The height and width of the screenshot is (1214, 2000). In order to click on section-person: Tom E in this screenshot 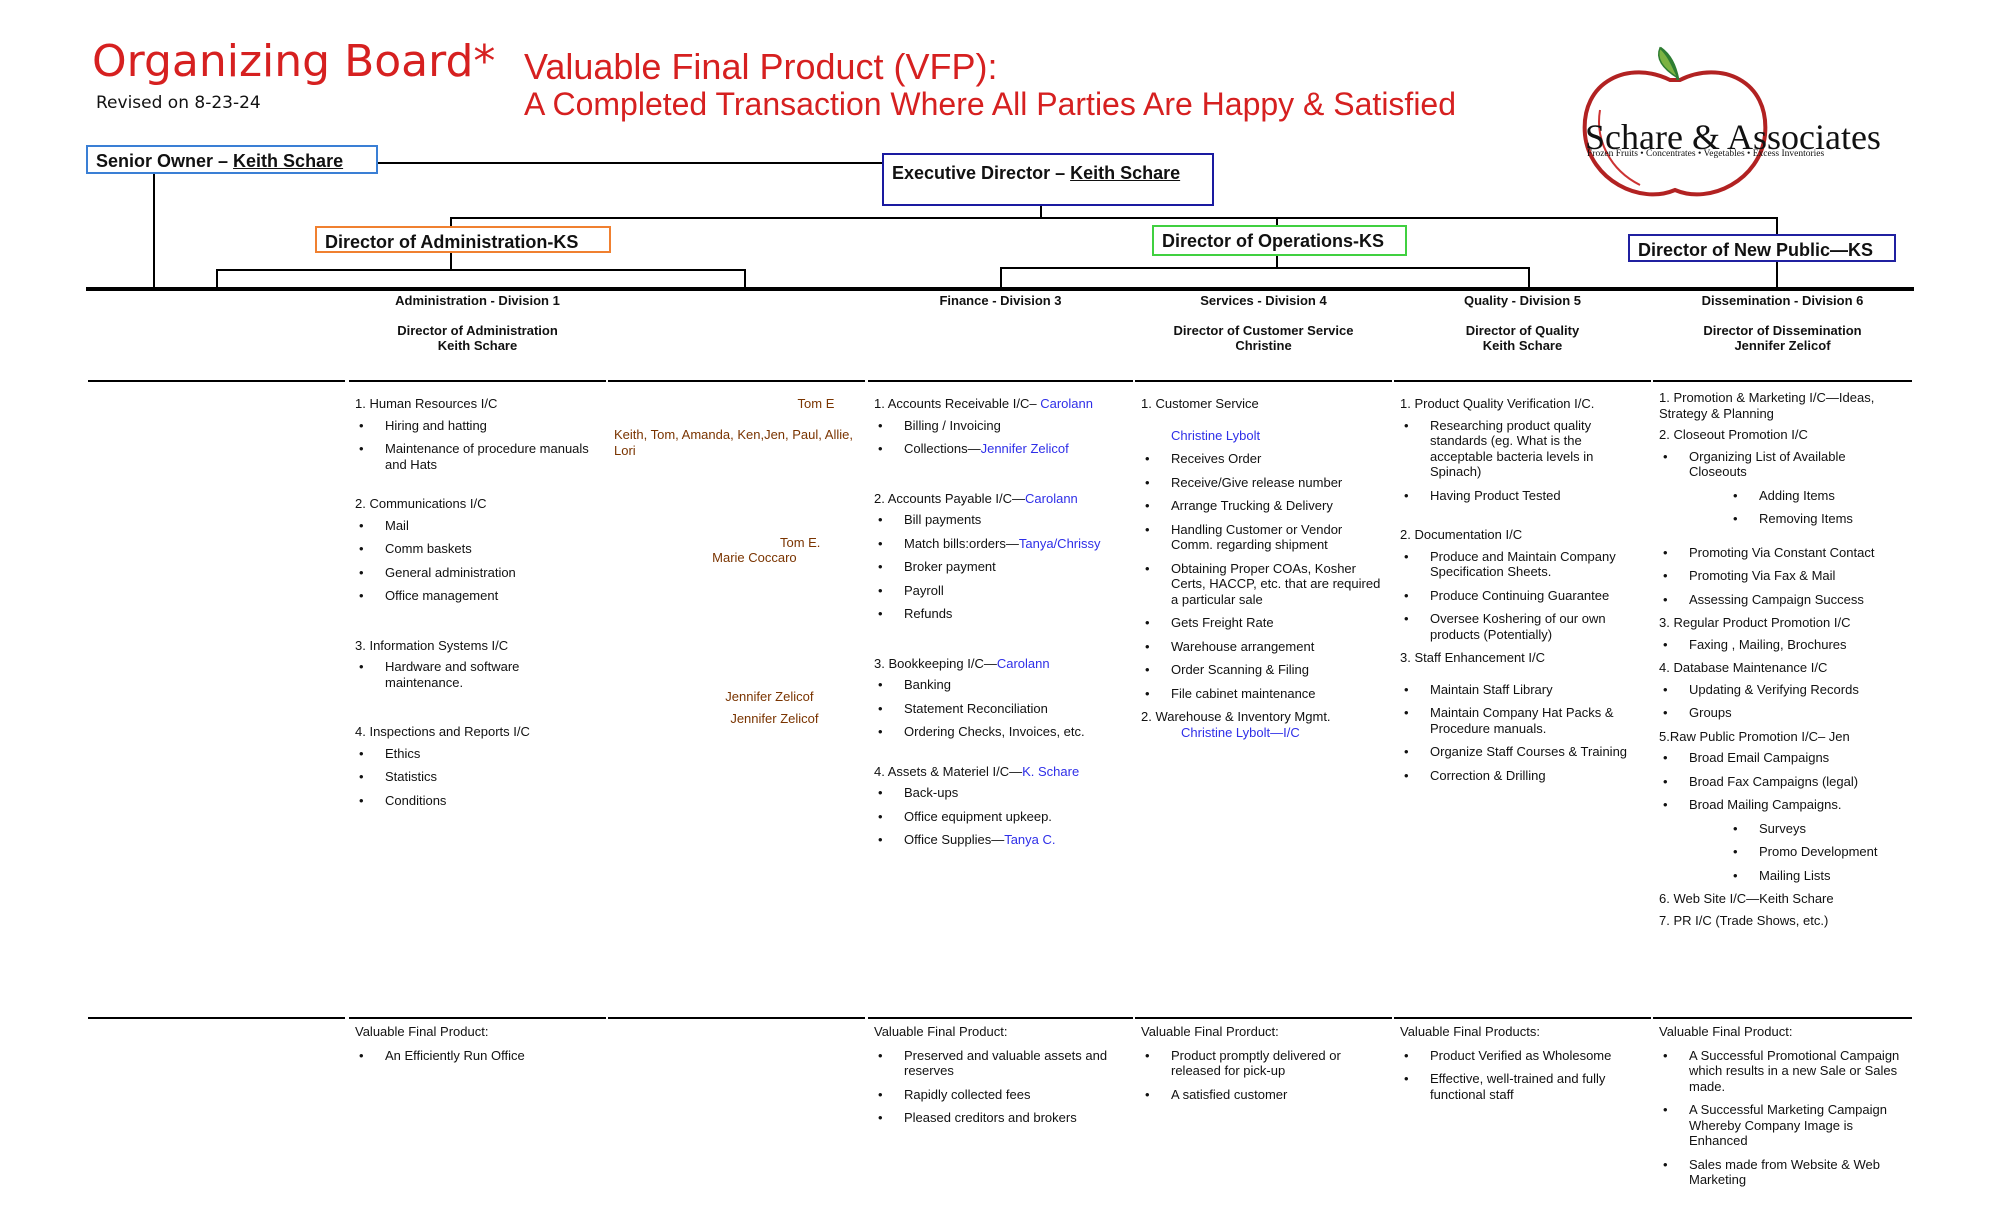, I will do `click(816, 403)`.